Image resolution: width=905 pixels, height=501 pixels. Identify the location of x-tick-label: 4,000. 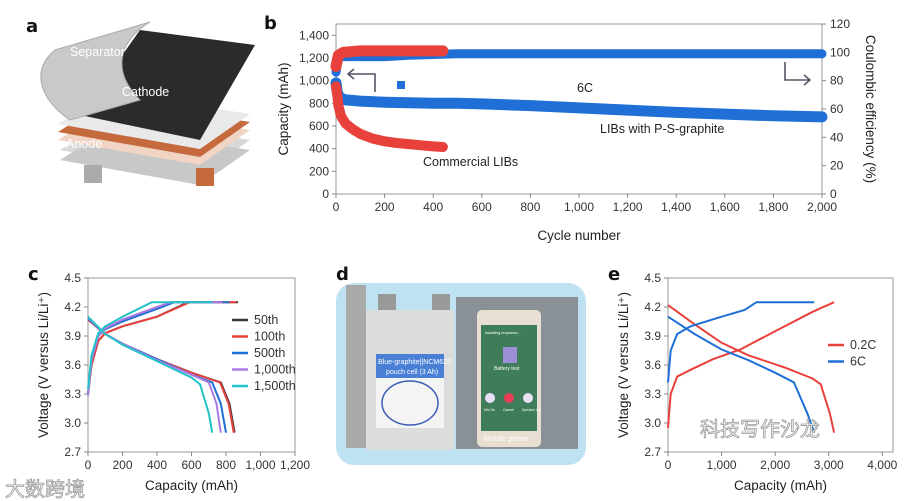
(882, 465).